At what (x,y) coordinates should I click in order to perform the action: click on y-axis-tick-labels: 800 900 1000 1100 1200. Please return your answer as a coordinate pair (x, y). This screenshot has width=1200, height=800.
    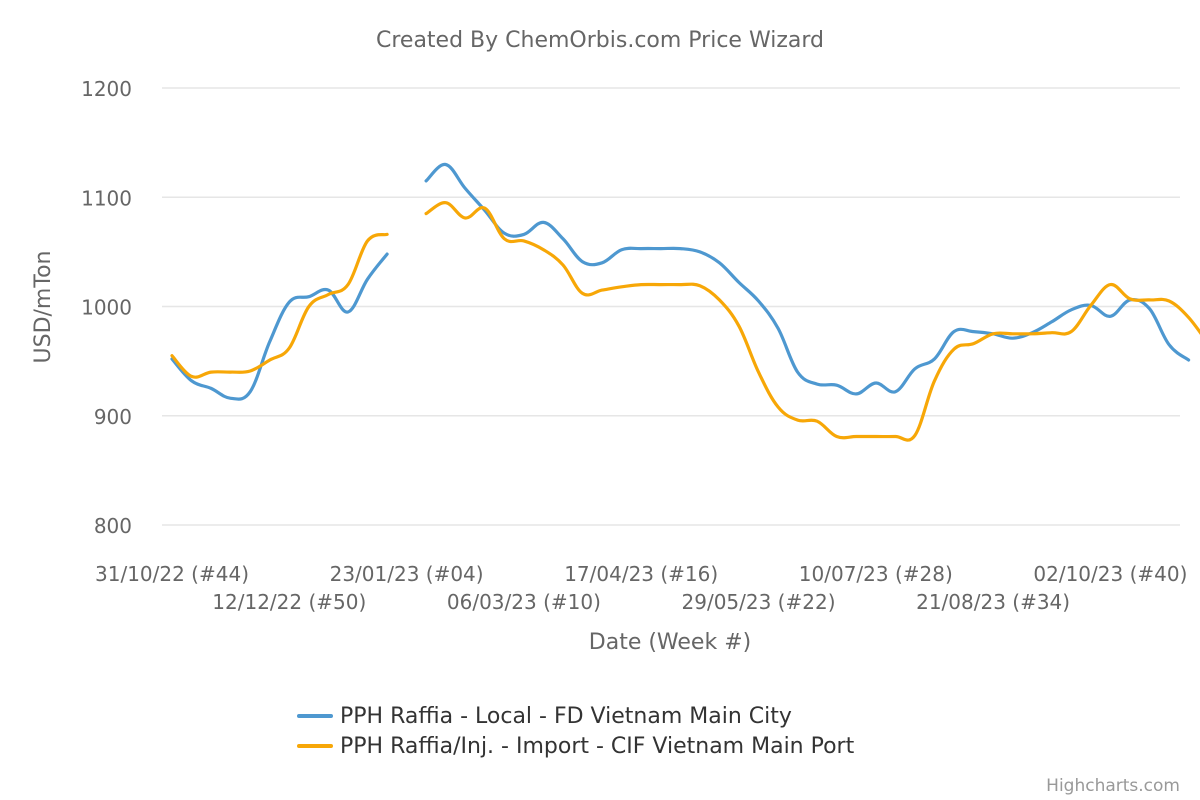
    Looking at the image, I should click on (106, 307).